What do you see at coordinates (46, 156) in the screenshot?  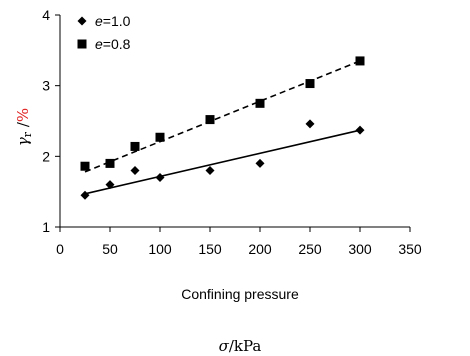 I see `y-tick-label: 2` at bounding box center [46, 156].